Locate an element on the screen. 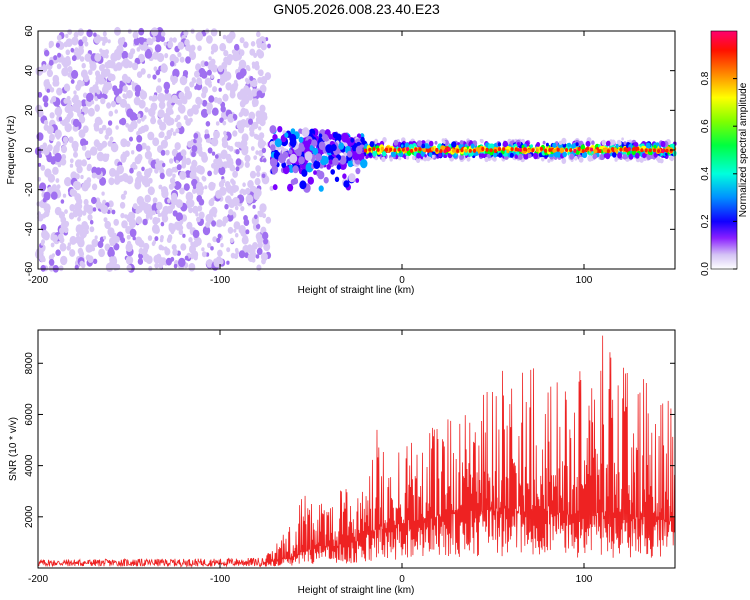  spectrogram-x-label: Height of straight line (km) is located at coordinates (356, 290).